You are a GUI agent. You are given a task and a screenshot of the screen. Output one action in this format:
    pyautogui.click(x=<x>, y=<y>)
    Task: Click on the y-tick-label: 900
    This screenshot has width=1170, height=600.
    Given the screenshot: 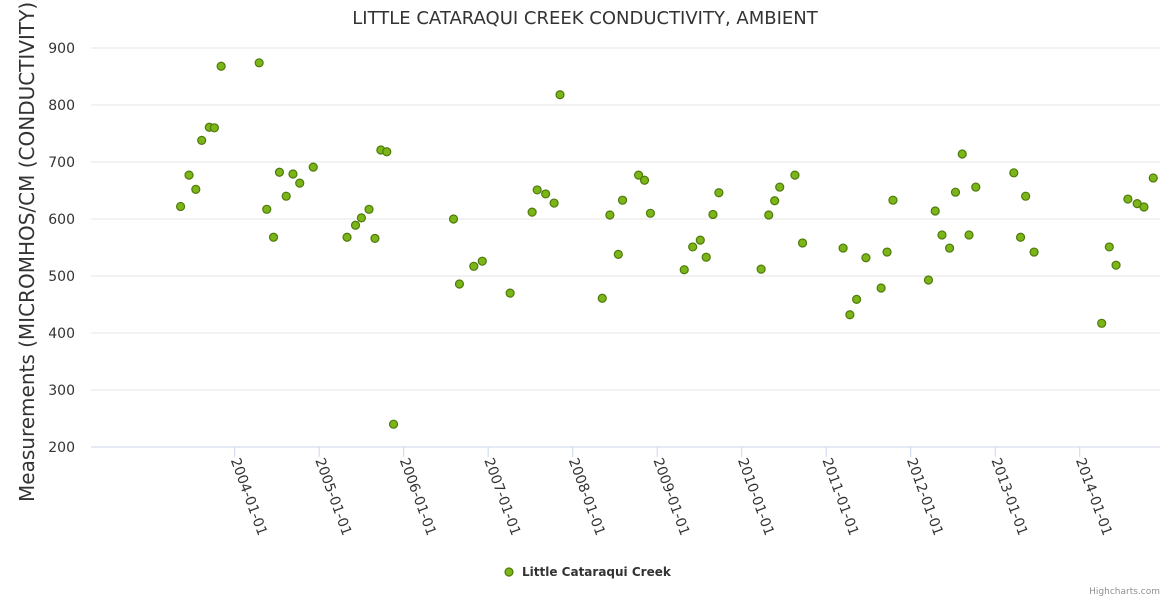 What is the action you would take?
    pyautogui.click(x=61, y=49)
    